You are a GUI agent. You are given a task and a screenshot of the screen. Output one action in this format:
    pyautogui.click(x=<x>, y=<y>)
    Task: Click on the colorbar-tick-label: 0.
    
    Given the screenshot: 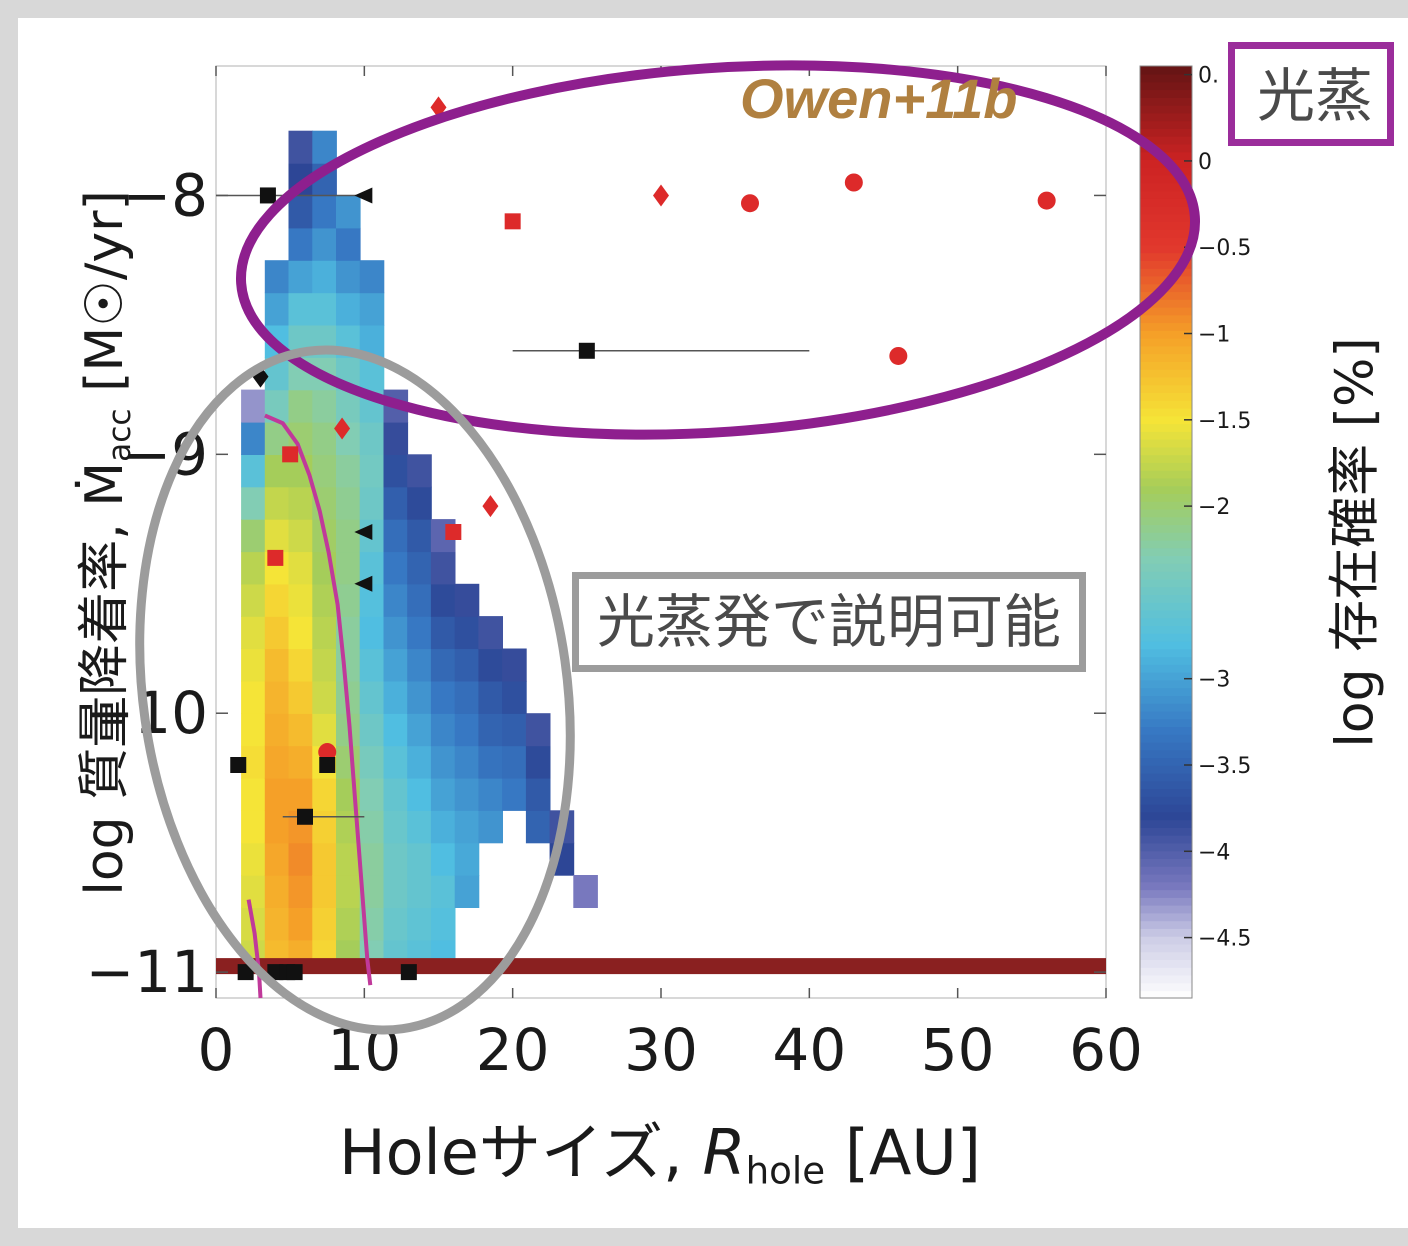 What is the action you would take?
    pyautogui.click(x=1208, y=76)
    